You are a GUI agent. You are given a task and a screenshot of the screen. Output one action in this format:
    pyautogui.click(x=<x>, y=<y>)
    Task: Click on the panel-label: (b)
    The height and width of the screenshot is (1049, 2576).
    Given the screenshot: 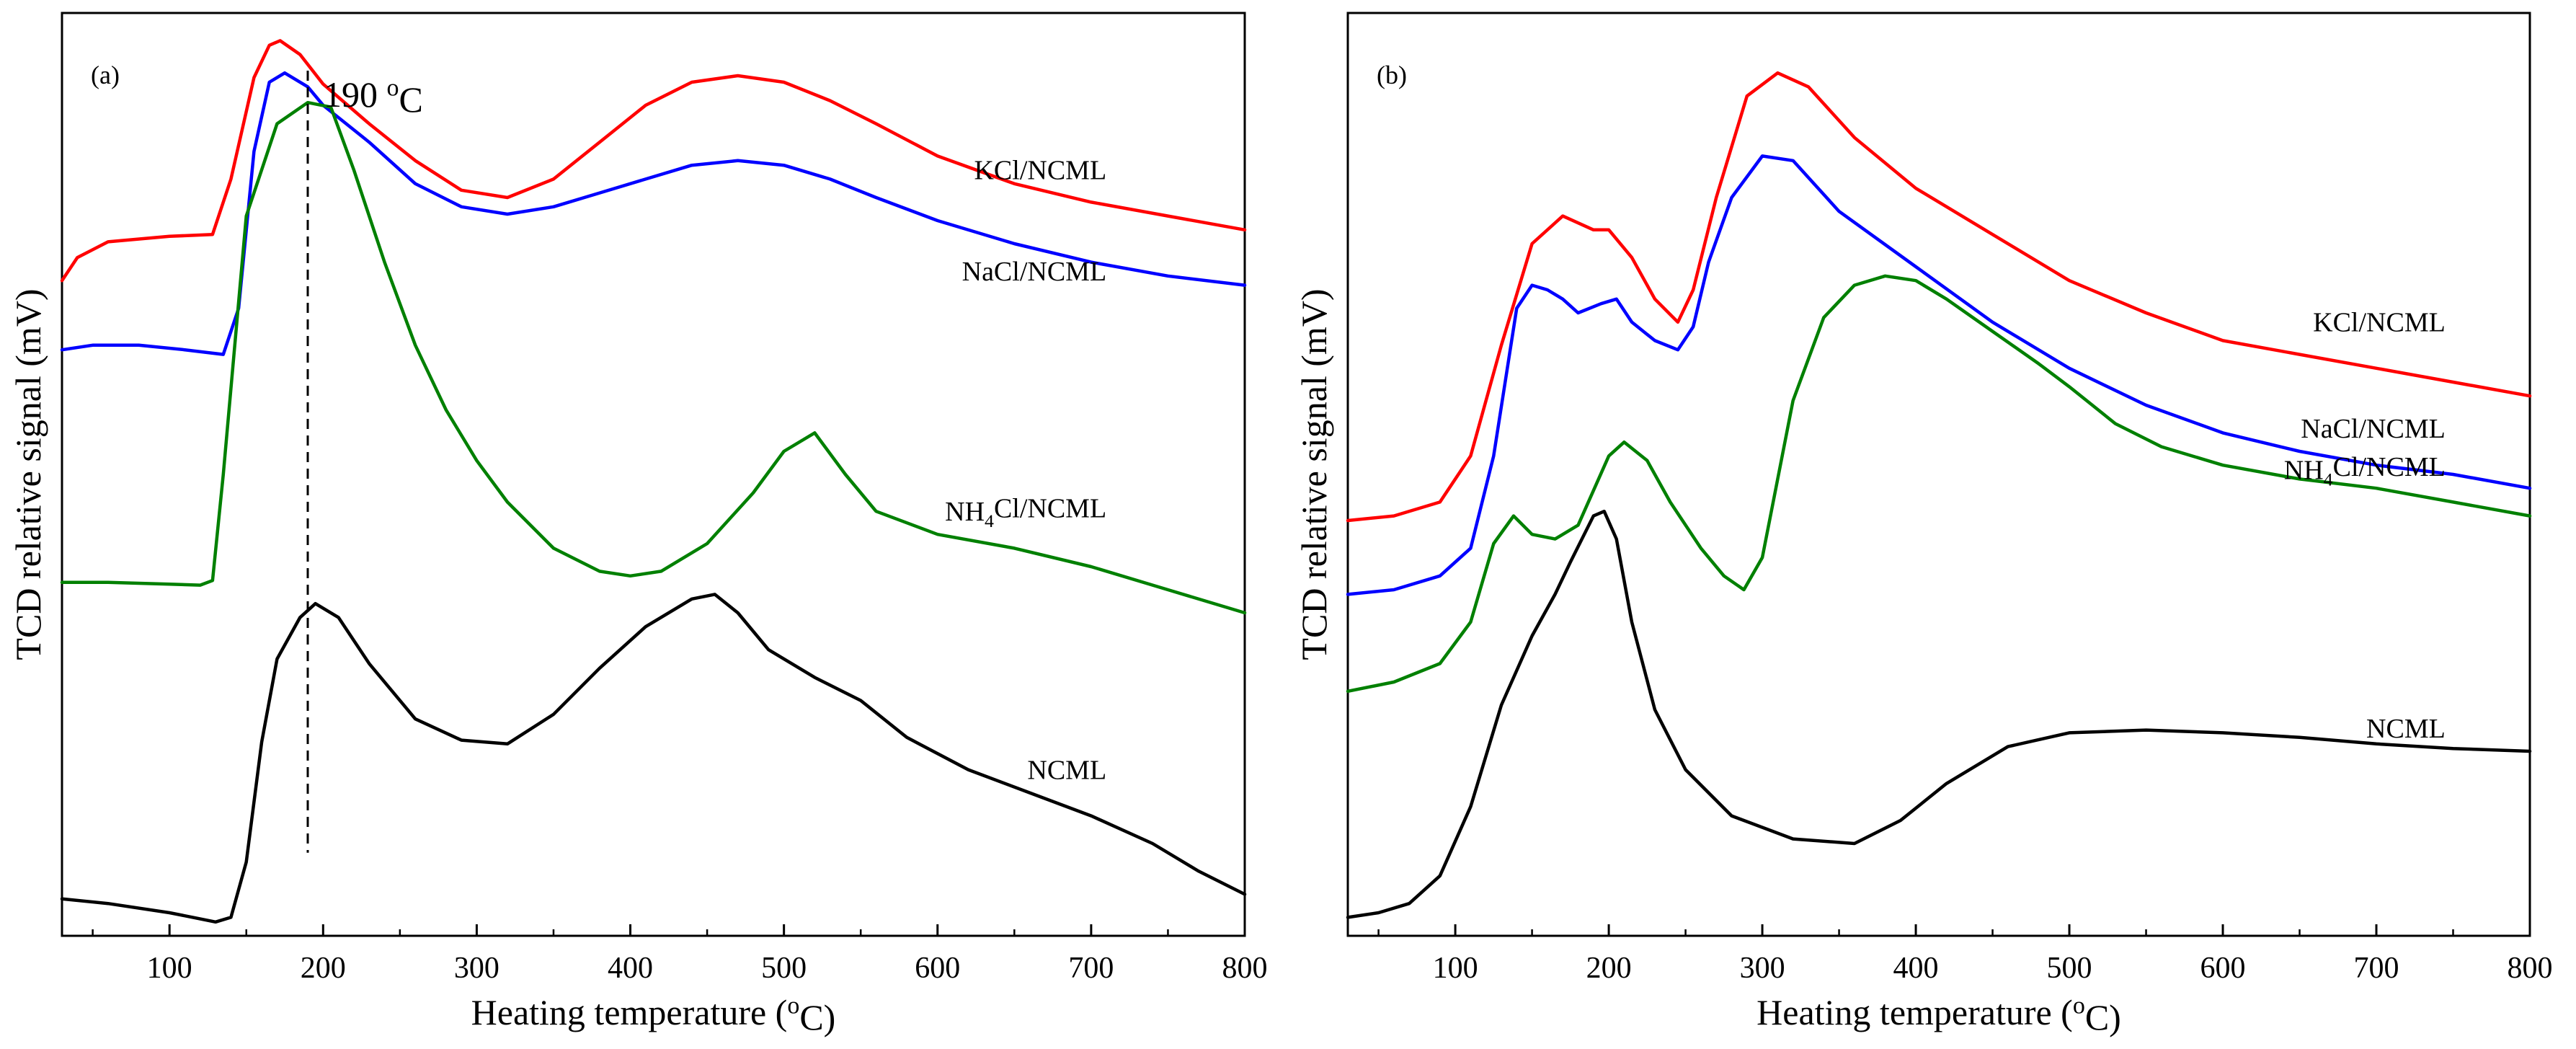 What is the action you would take?
    pyautogui.click(x=1392, y=75)
    